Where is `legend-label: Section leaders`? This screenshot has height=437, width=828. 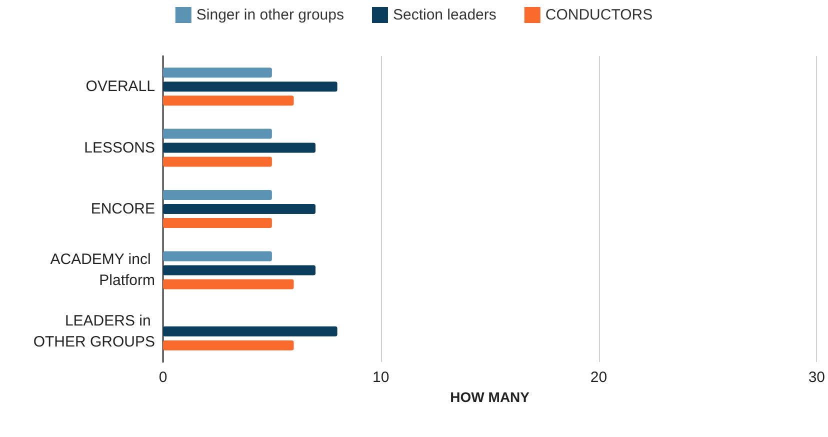 legend-label: Section leaders is located at coordinates (444, 15).